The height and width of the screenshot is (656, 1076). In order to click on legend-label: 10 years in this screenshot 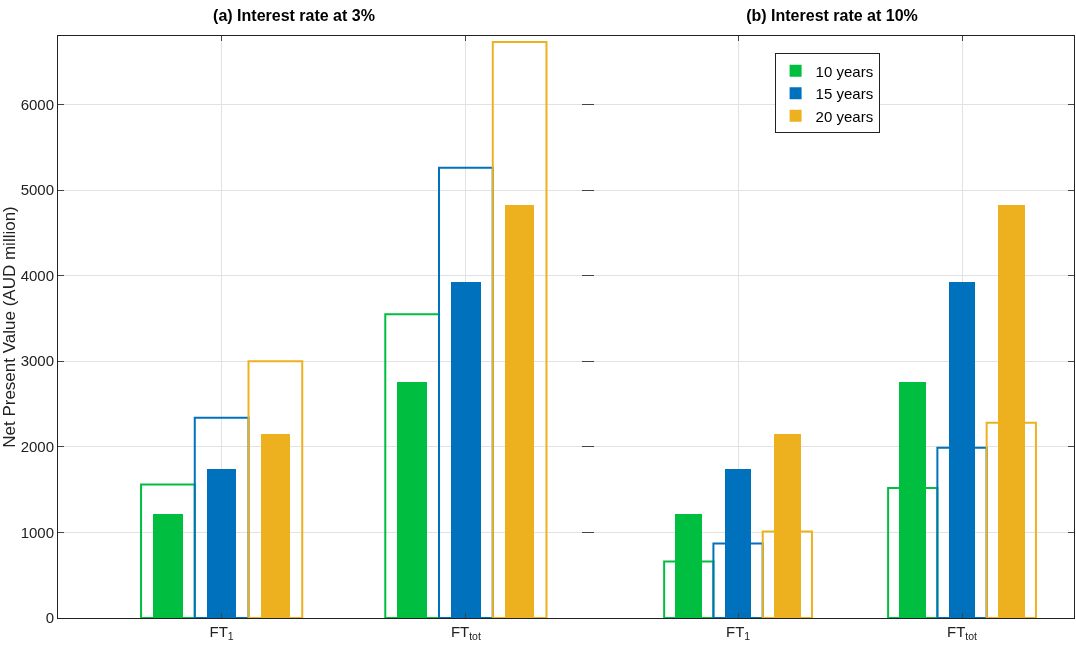, I will do `click(844, 71)`.